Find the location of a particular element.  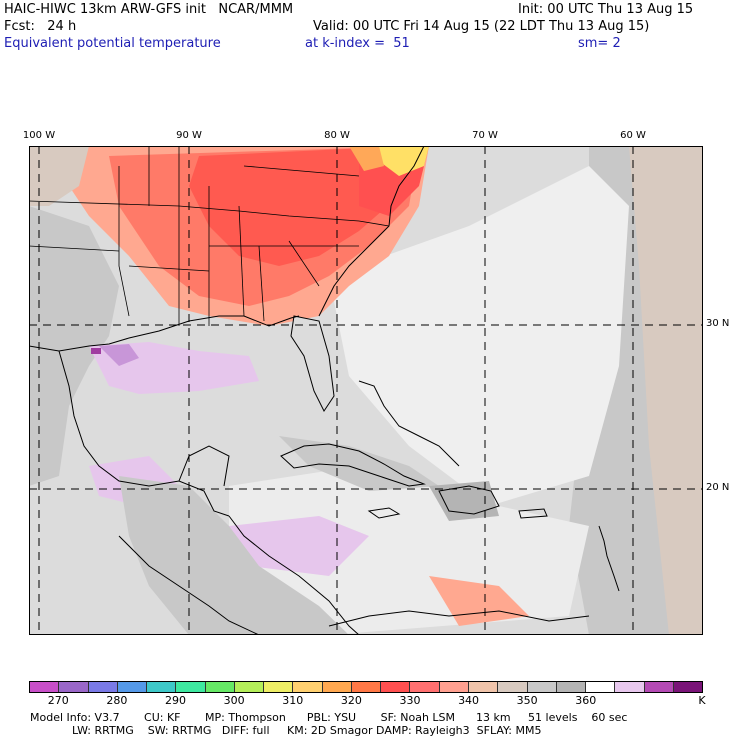

colorbar-tick-320: 320 is located at coordinates (351, 700).